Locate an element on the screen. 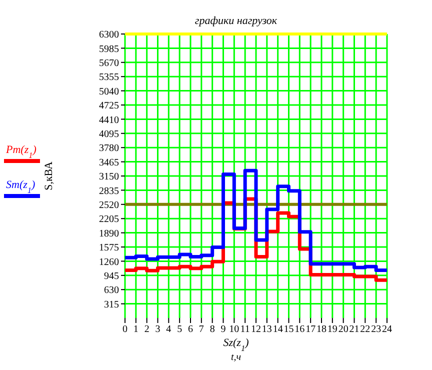 Image resolution: width=432 pixels, height=370 pixels. x-tick-label: 19 is located at coordinates (332, 330).